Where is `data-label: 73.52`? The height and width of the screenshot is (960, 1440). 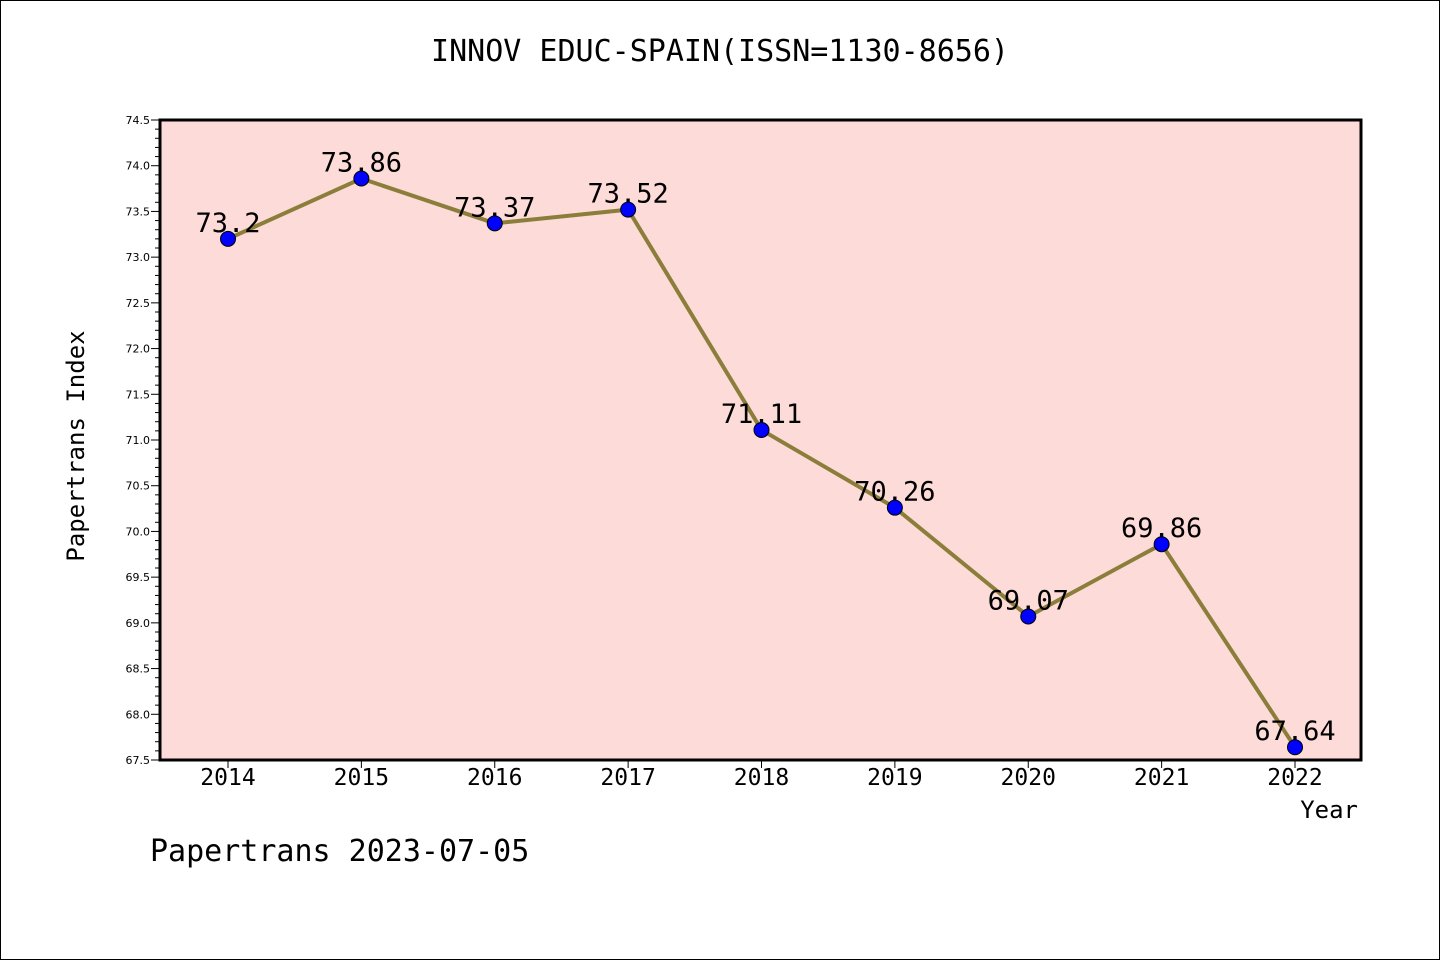 data-label: 73.52 is located at coordinates (627, 194).